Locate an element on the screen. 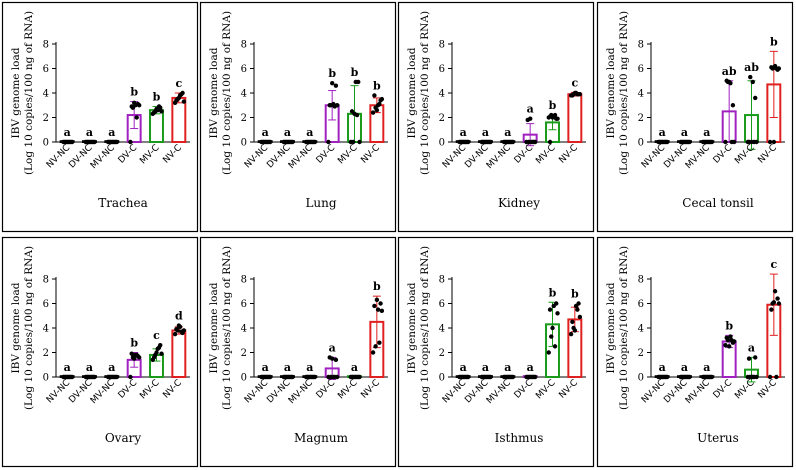  y-tick-label: 2 is located at coordinates (46, 118).